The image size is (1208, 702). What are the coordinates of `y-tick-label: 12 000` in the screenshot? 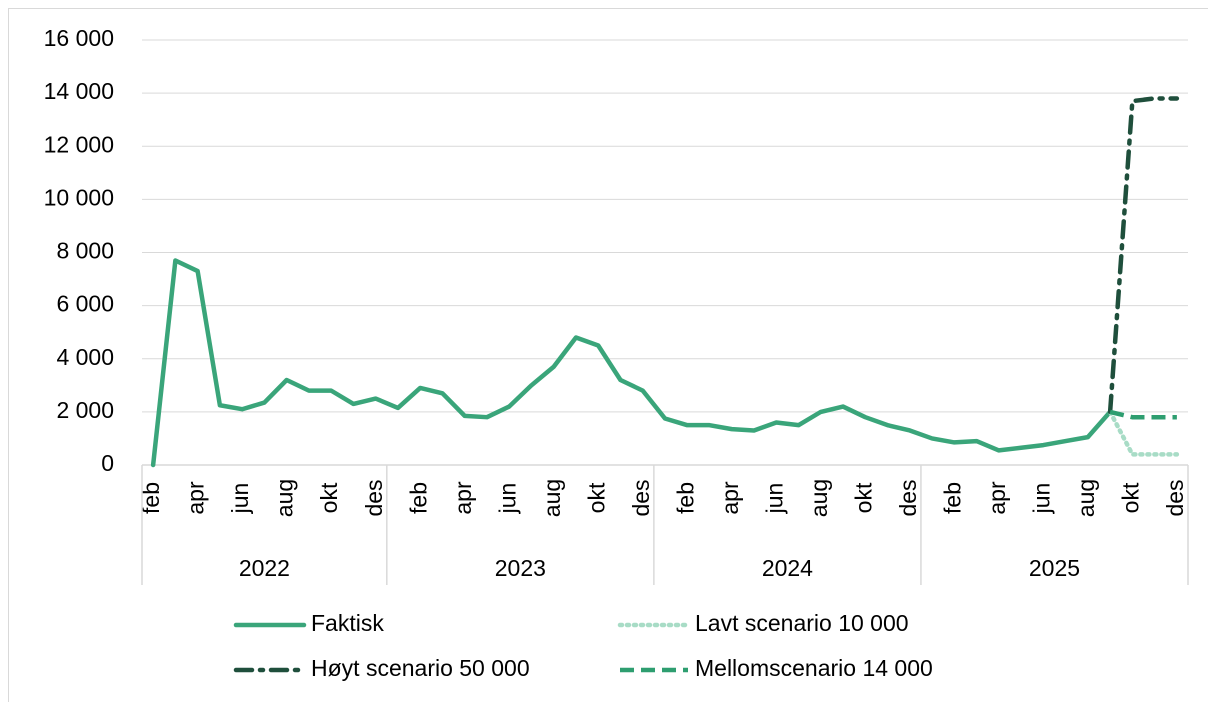 It's located at (79, 144).